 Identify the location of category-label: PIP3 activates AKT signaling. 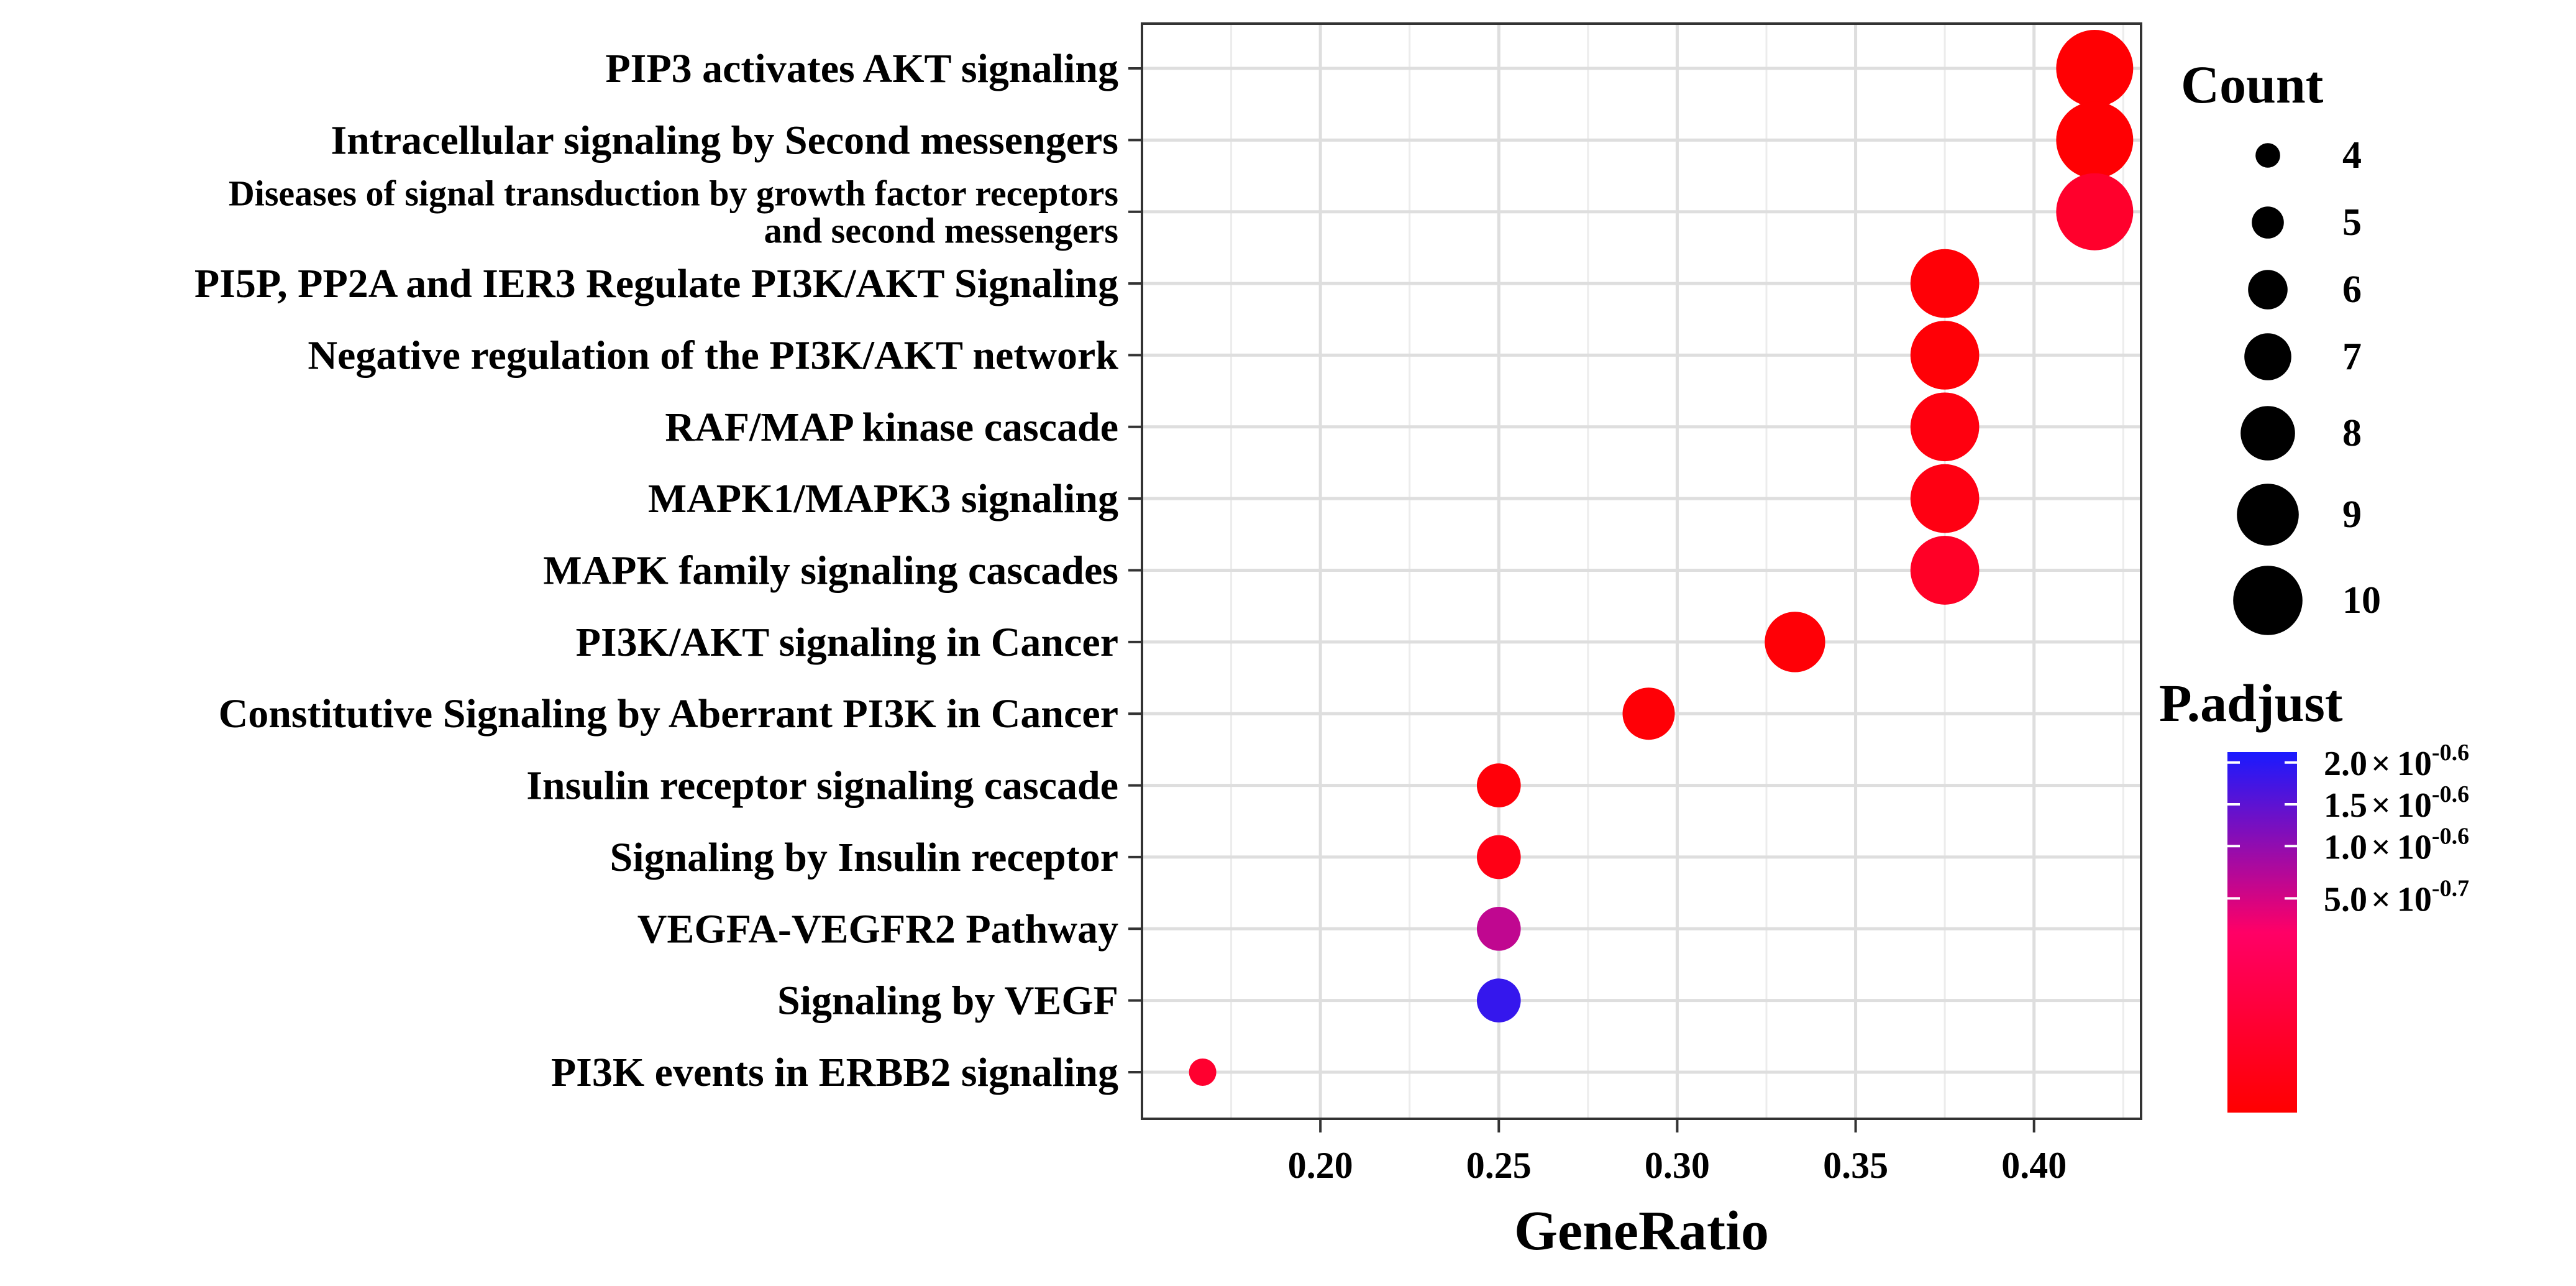
(861, 68).